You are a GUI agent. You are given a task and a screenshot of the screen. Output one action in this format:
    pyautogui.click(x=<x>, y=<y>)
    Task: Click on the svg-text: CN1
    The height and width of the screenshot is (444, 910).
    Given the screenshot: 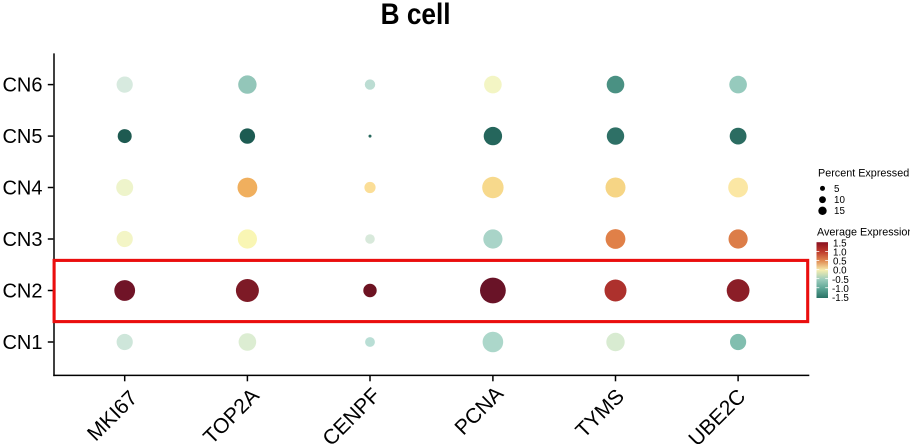 What is the action you would take?
    pyautogui.click(x=22, y=343)
    